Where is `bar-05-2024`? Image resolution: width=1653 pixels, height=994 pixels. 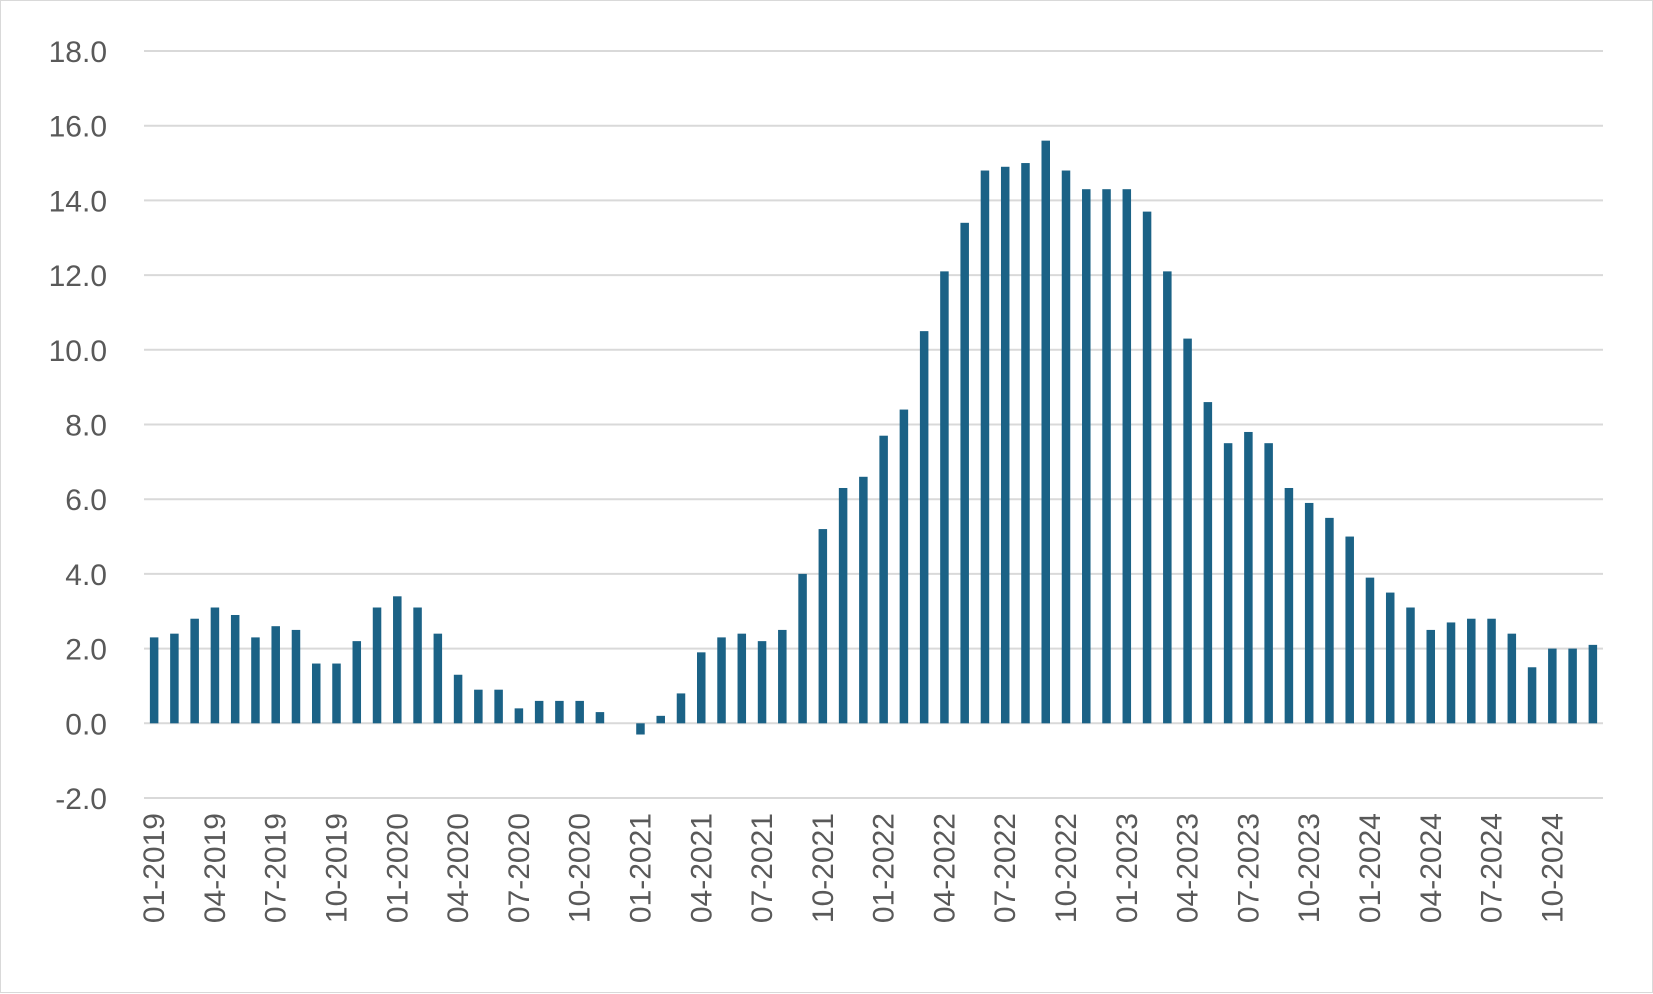 bar-05-2024 is located at coordinates (1451, 673).